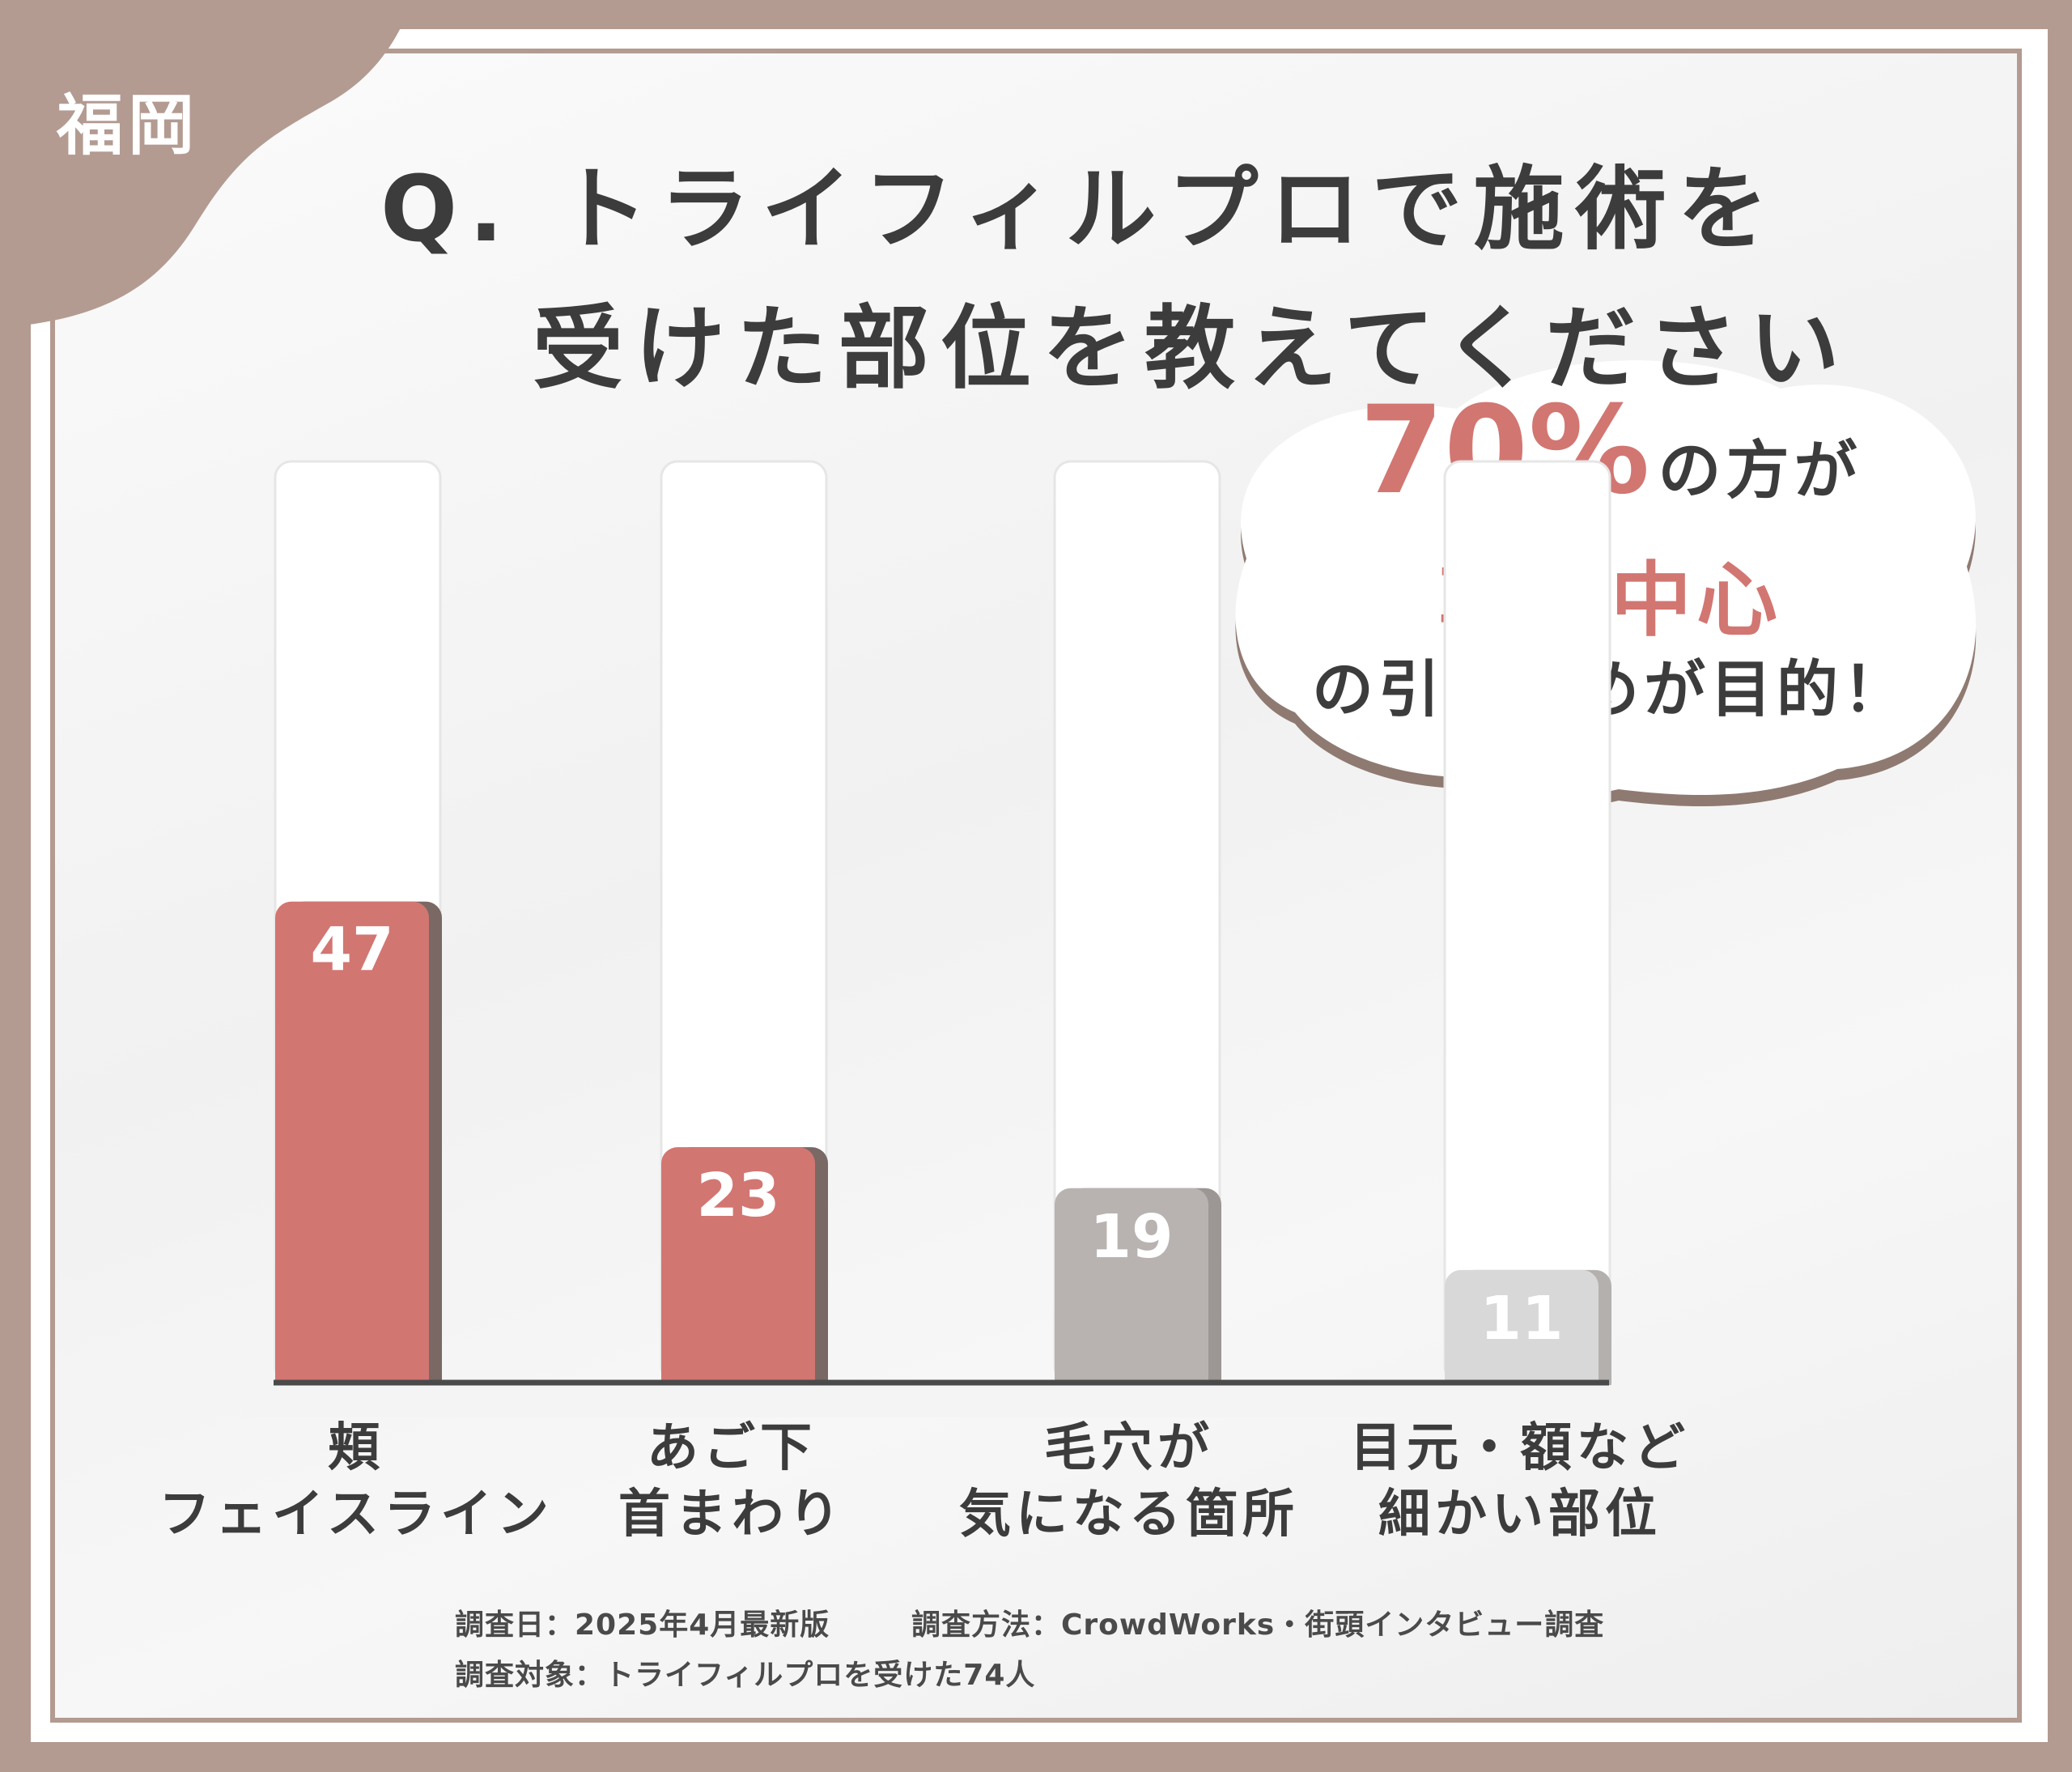 The height and width of the screenshot is (1772, 2072). What do you see at coordinates (1080, 210) in the screenshot?
I see `question-title-line1: Q. トライフィルプロで施術を` at bounding box center [1080, 210].